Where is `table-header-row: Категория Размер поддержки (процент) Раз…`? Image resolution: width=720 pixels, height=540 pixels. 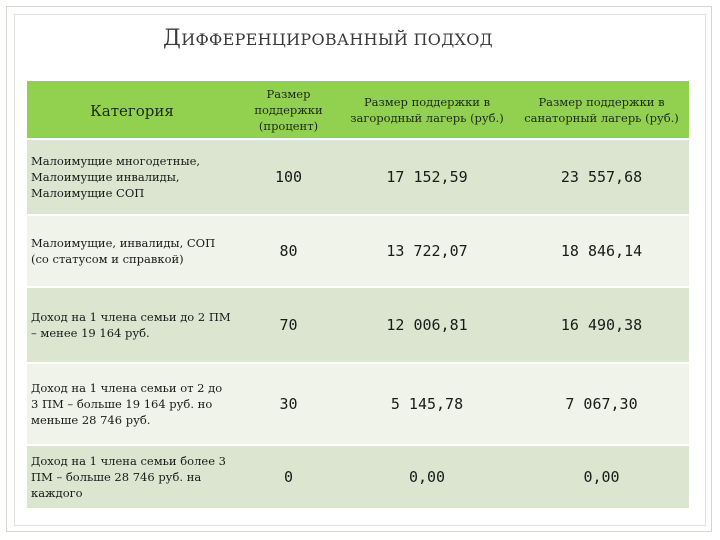
table-header-row: Категория Размер поддержки (процент) Раз… is located at coordinates (358, 110).